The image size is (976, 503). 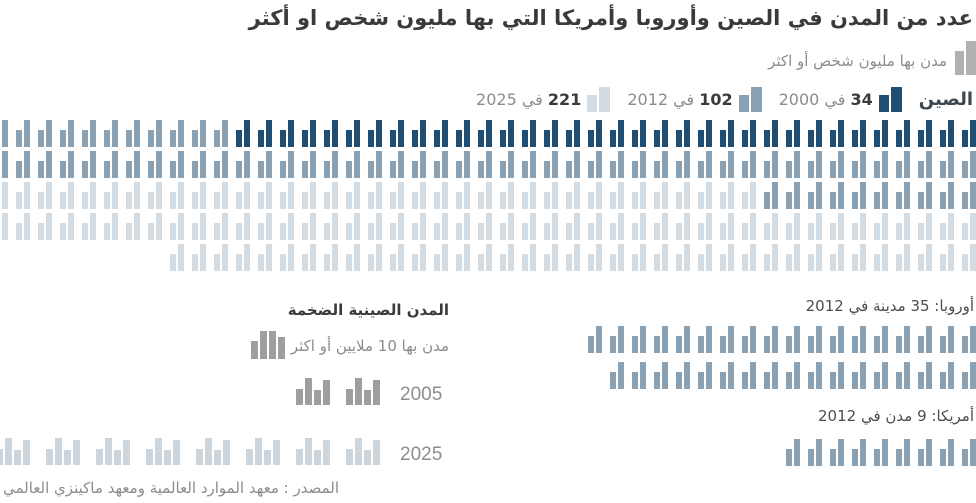 What do you see at coordinates (857, 61) in the screenshot?
I see `legend-million-label: مدن بها مليون شخص أو اكثر` at bounding box center [857, 61].